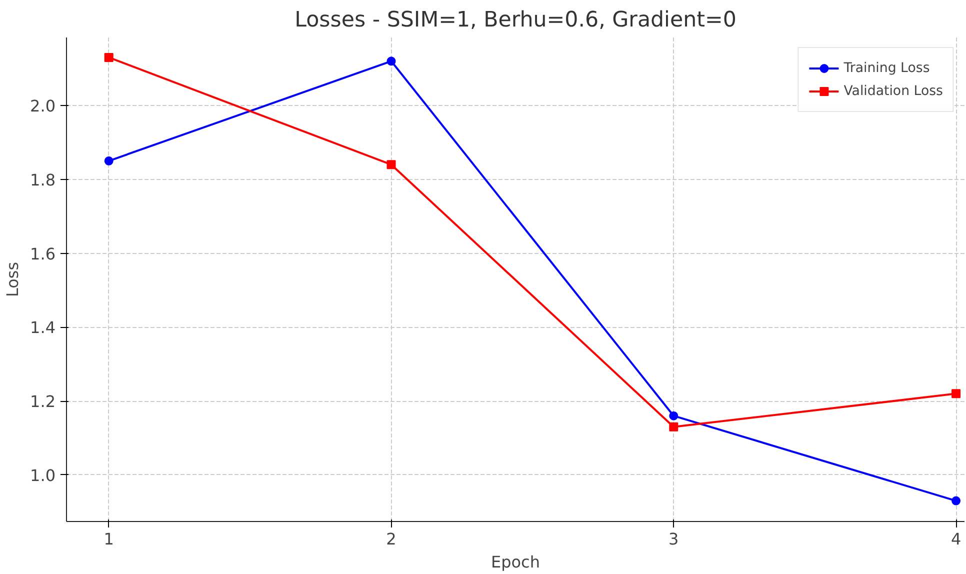 This screenshot has width=966, height=574. What do you see at coordinates (515, 562) in the screenshot?
I see `x-axis-title: Epoch` at bounding box center [515, 562].